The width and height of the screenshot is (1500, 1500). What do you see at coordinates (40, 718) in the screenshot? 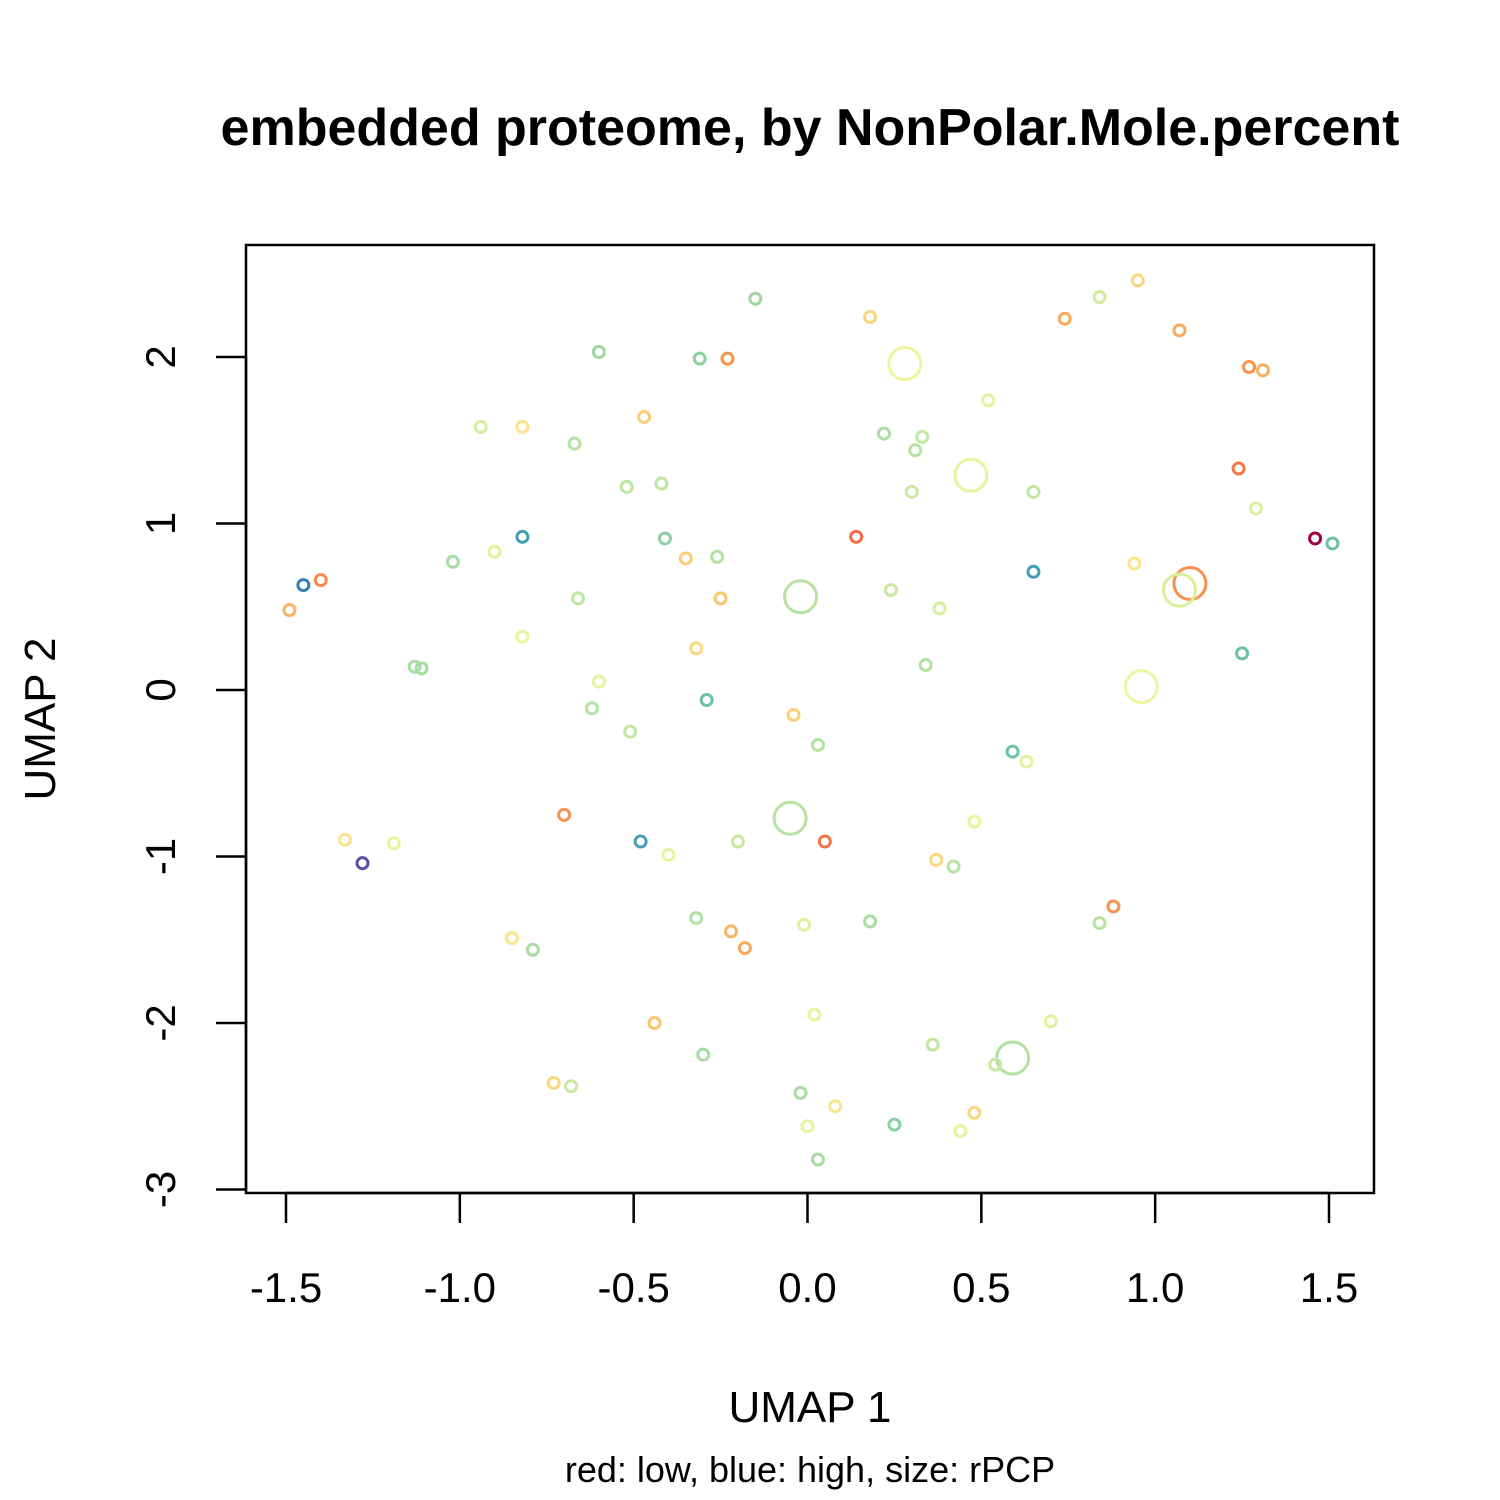
I see `y-axis-label: UMAP 2` at bounding box center [40, 718].